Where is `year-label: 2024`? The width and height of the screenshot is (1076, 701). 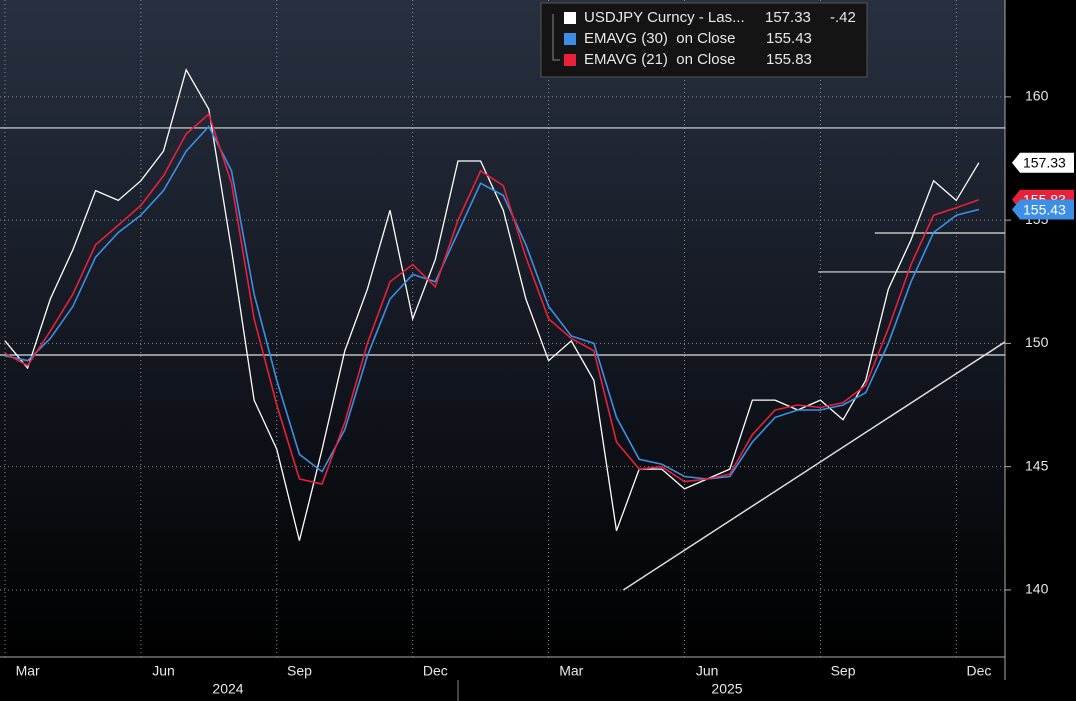
year-label: 2024 is located at coordinates (227, 689).